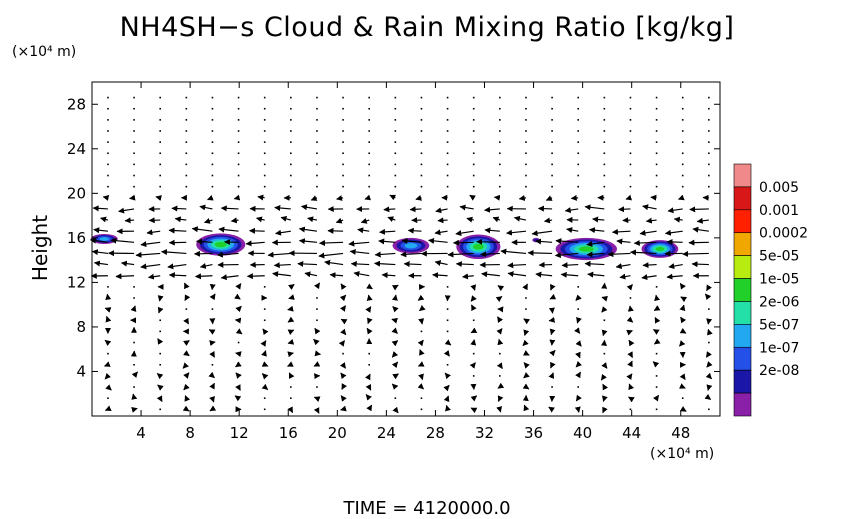 The width and height of the screenshot is (854, 519). Describe the element at coordinates (779, 348) in the screenshot. I see `colorbar-label: 1e-07` at that location.